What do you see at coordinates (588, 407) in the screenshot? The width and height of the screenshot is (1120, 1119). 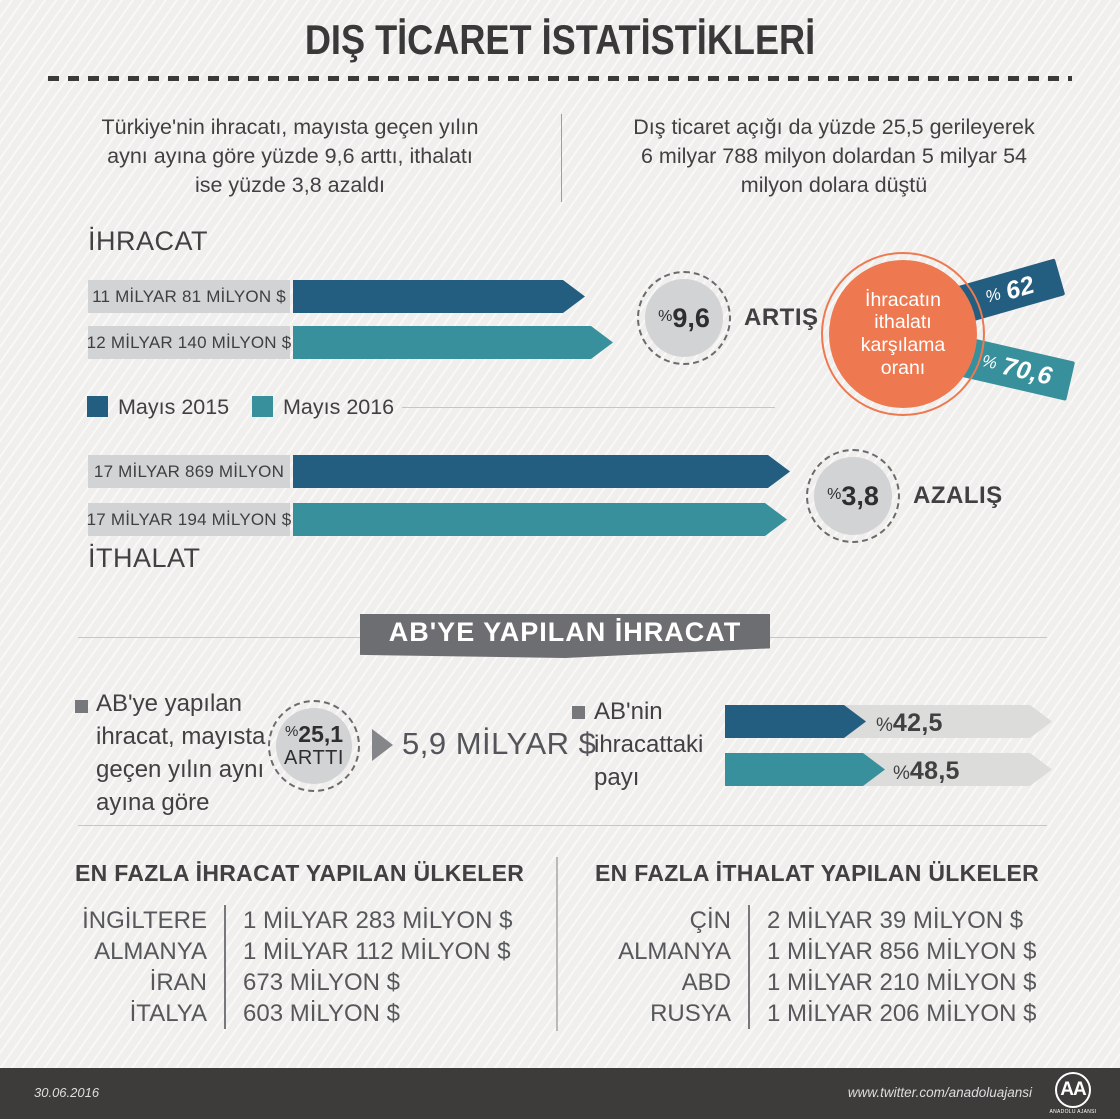 I see `legend-rule` at bounding box center [588, 407].